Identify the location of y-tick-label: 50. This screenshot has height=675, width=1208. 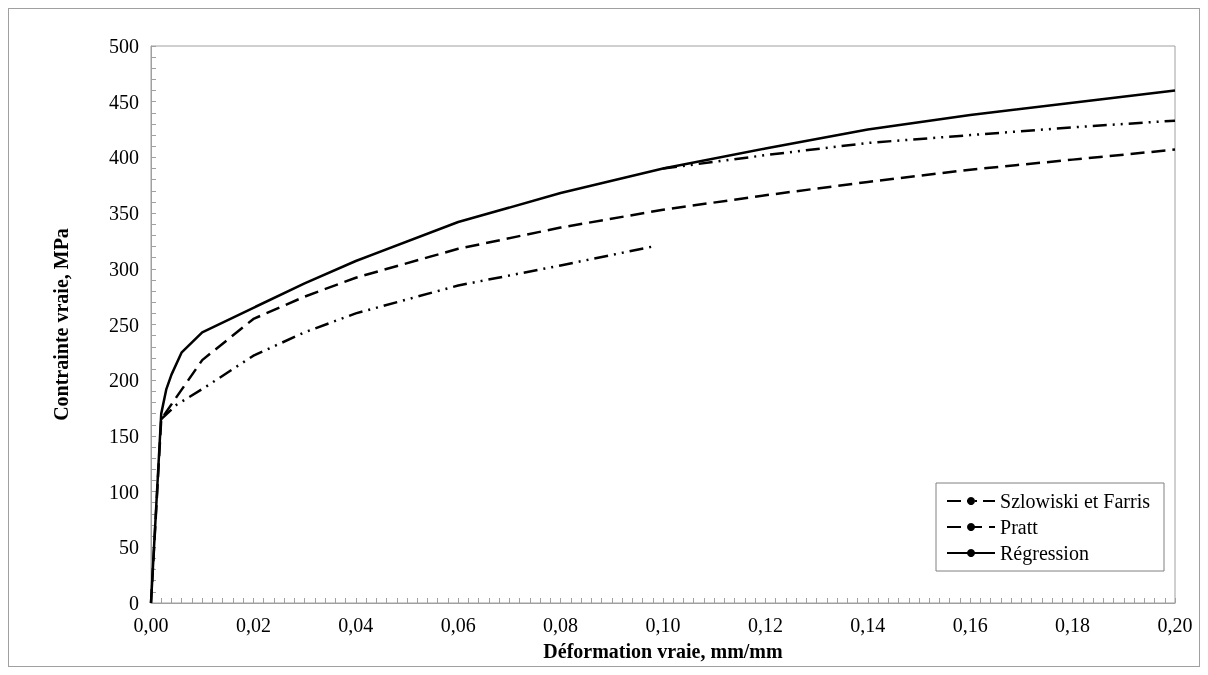
(129, 547).